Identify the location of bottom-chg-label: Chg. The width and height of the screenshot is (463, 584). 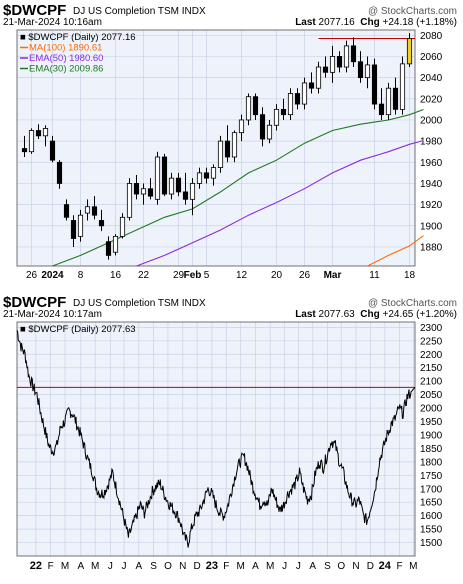
(370, 314).